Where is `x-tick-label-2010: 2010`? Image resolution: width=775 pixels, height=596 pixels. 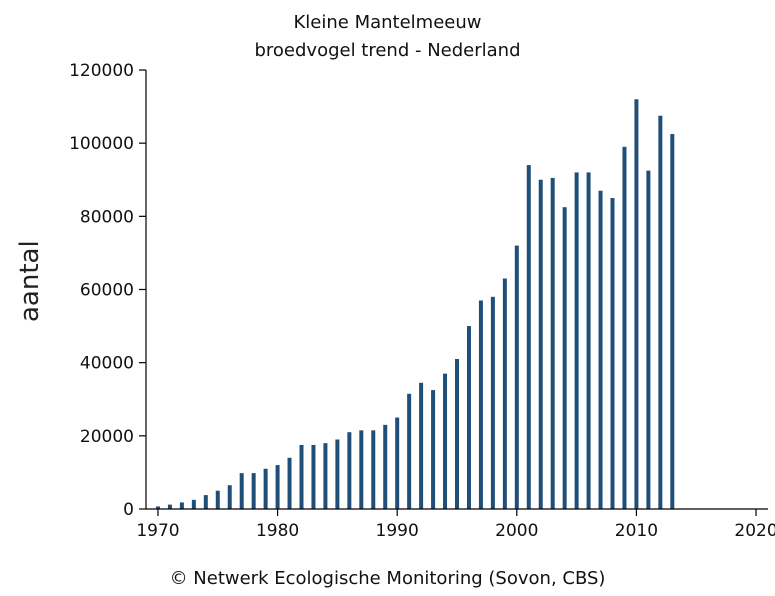 x-tick-label-2010: 2010 is located at coordinates (636, 531).